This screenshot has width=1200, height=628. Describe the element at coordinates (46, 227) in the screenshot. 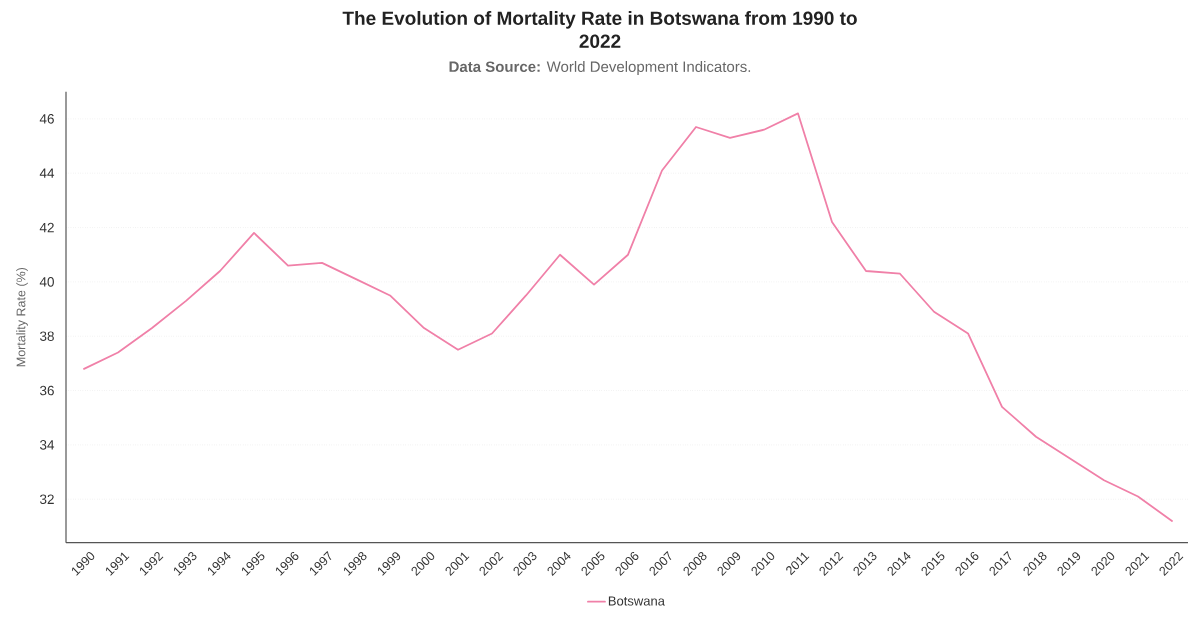

I see `y-tick-label: 42` at that location.